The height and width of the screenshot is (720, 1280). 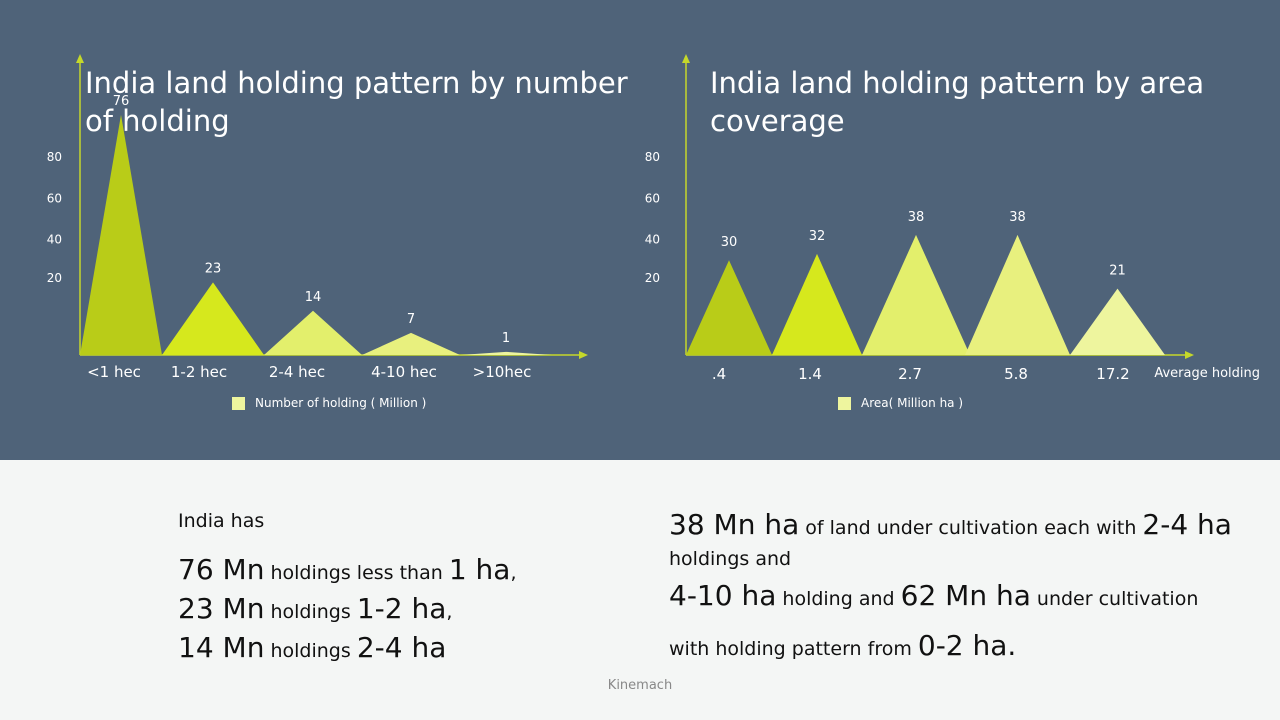 What do you see at coordinates (411, 319) in the screenshot?
I see `data-label: 7` at bounding box center [411, 319].